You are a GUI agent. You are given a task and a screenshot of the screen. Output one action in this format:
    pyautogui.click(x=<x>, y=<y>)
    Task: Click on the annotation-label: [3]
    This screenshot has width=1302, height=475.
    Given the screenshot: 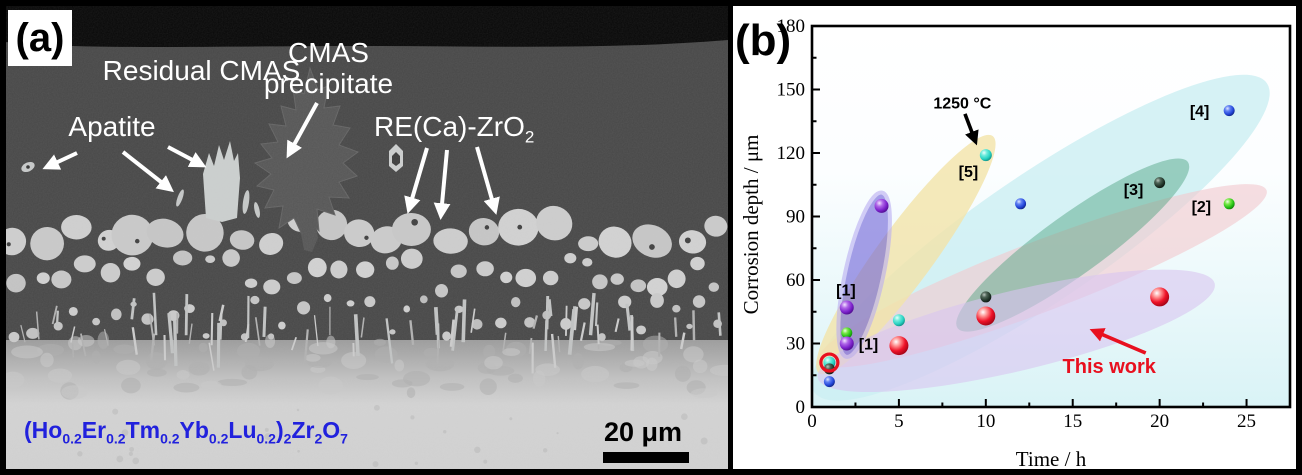 What is the action you would take?
    pyautogui.click(x=1134, y=190)
    